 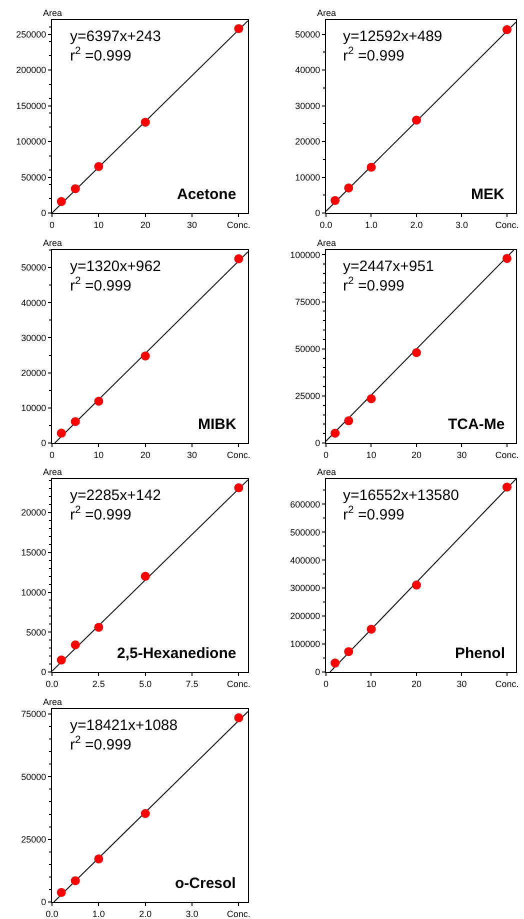 I want to click on y-tick-label: 250000, so click(x=31, y=34).